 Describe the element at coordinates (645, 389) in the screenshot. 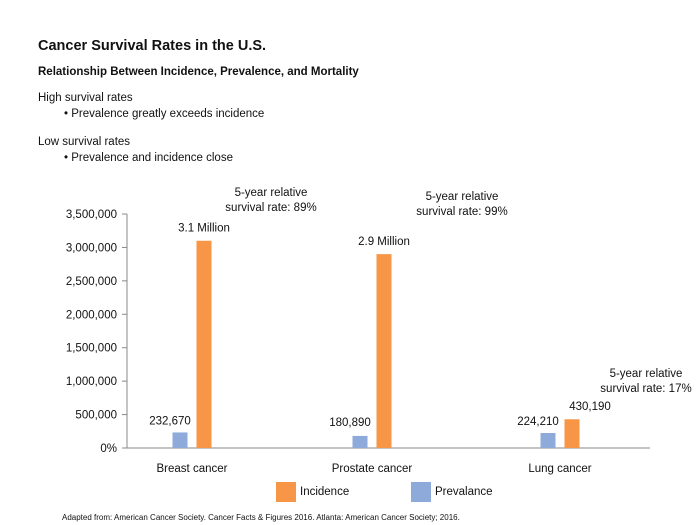

I see `survival-rate-annotation: survival rate: 17%` at that location.